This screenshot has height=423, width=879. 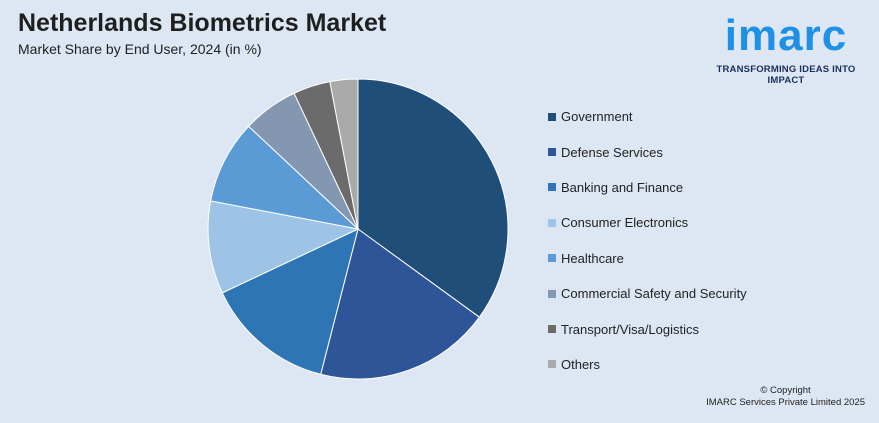 I want to click on legend-label: Government, so click(x=597, y=117).